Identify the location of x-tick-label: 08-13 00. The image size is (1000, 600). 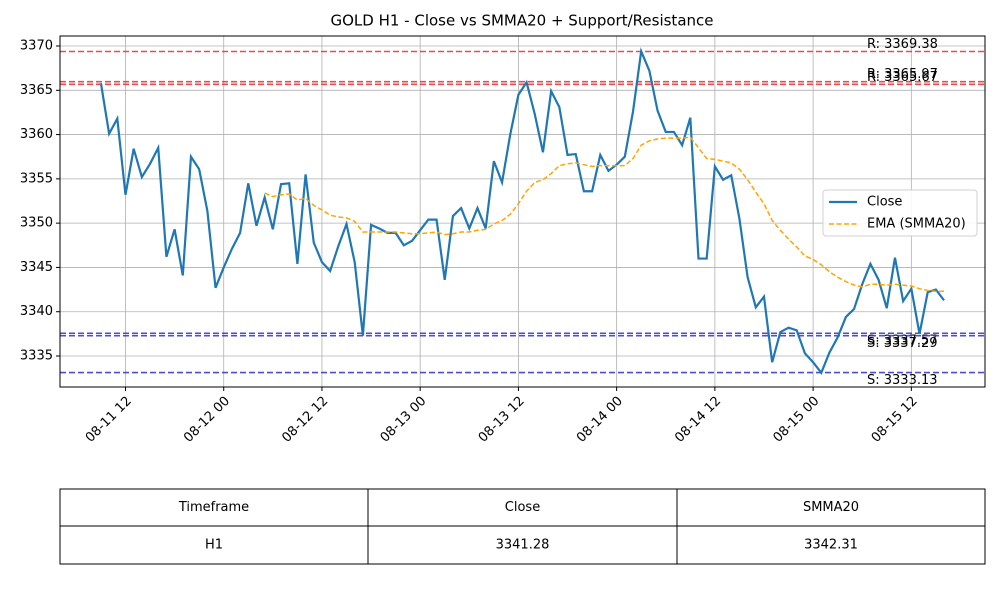
(404, 420).